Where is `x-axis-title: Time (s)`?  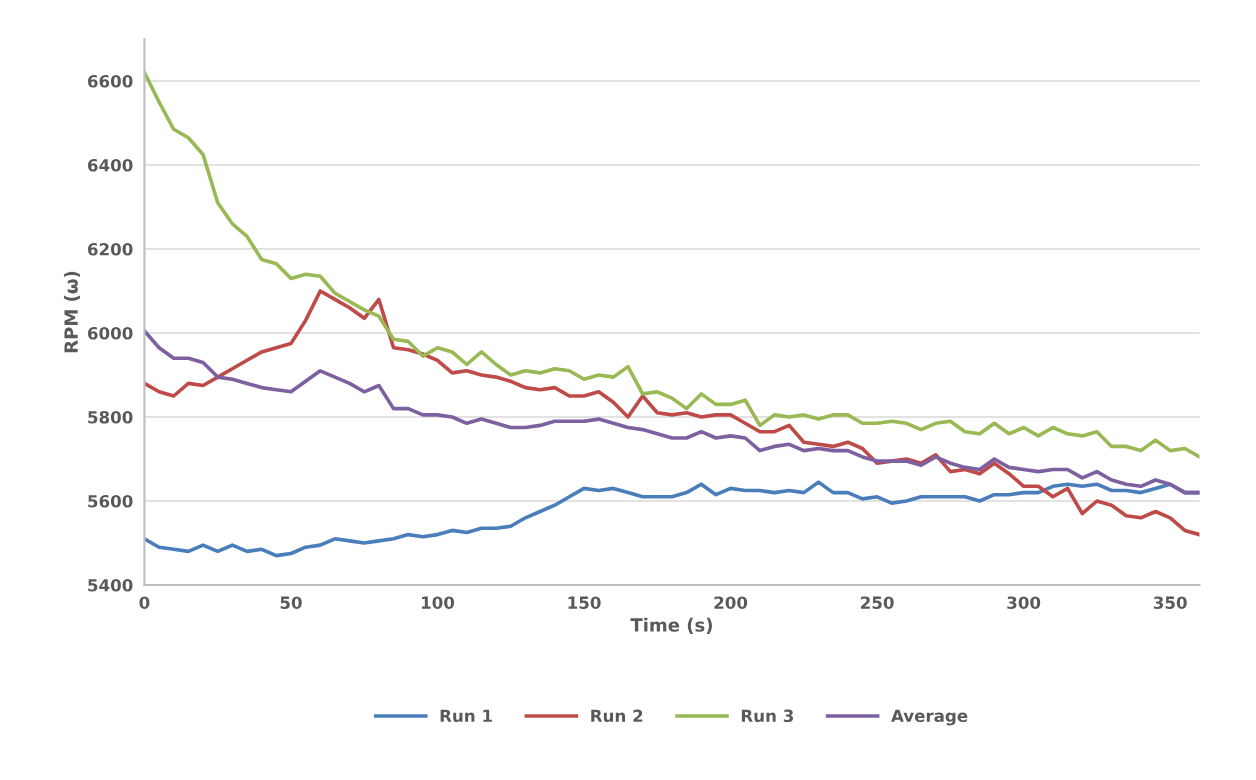 x-axis-title: Time (s) is located at coordinates (671, 625).